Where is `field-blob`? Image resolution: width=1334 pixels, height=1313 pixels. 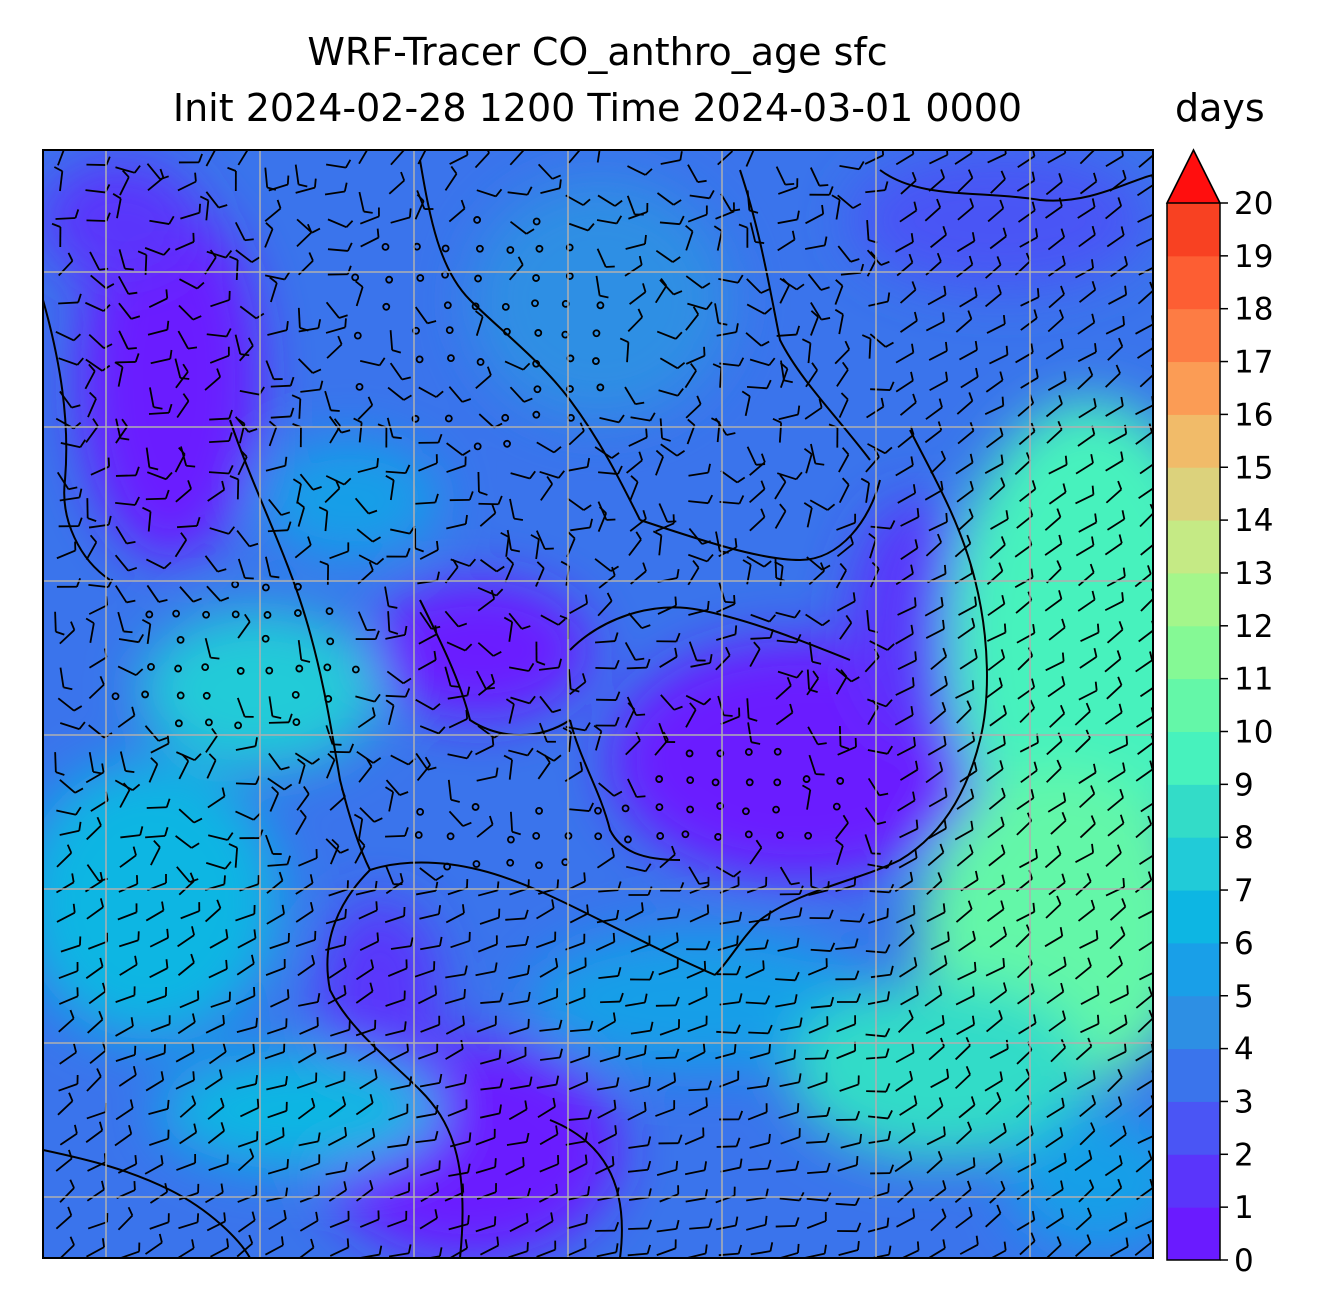
field-blob is located at coordinates (940, 1070).